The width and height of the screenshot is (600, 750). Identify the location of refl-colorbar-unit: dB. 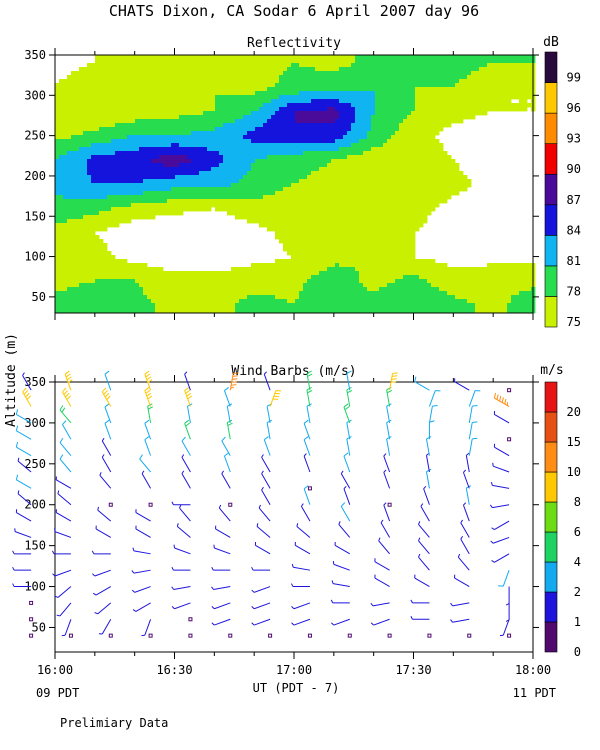
(551, 42).